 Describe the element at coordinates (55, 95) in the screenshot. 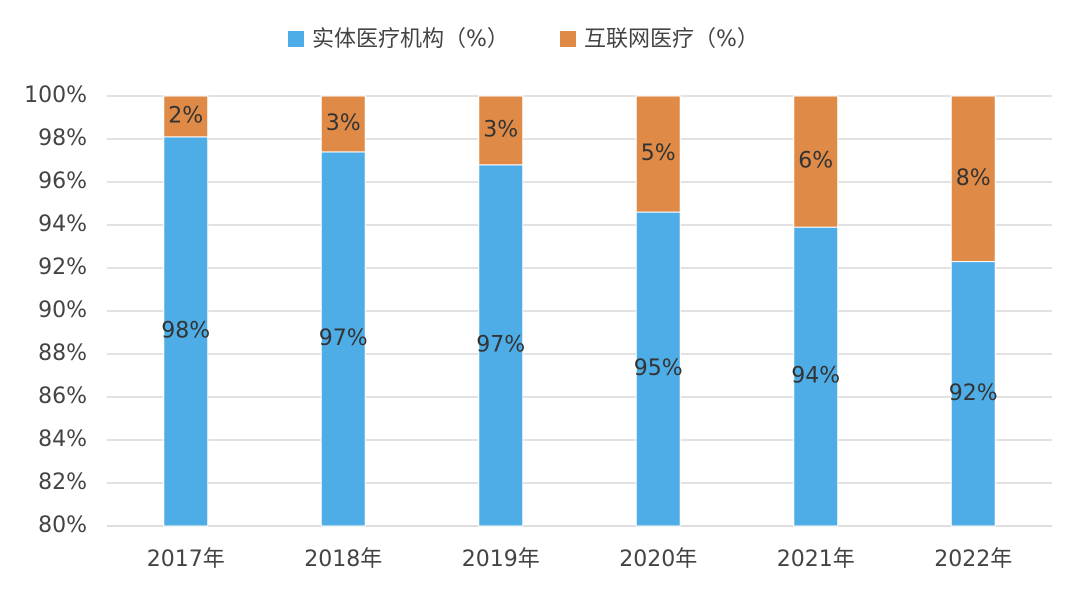

I see `y-tick-label: 100%` at that location.